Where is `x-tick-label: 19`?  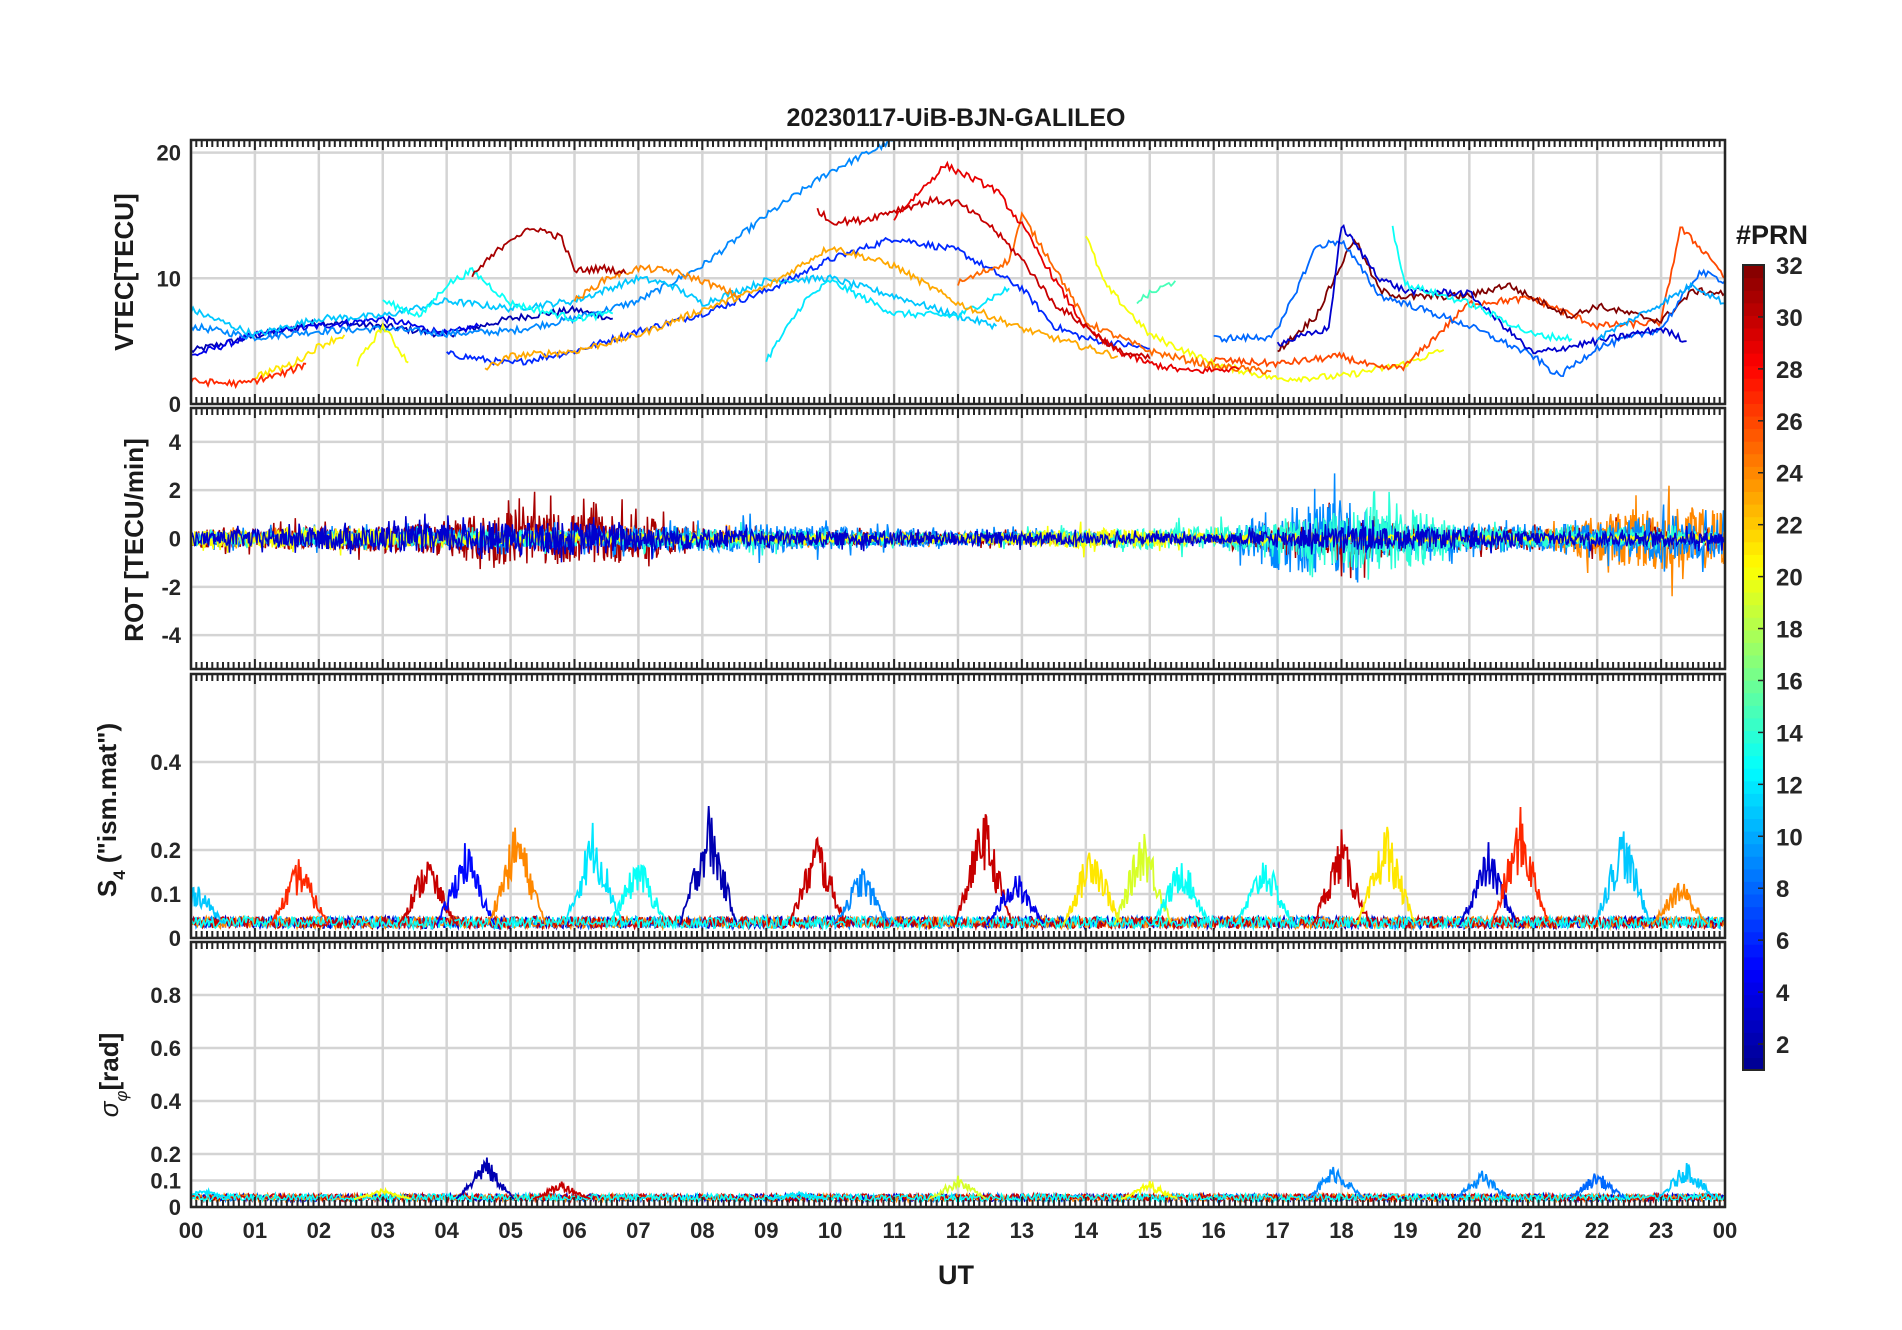 x-tick-label: 19 is located at coordinates (1405, 1230).